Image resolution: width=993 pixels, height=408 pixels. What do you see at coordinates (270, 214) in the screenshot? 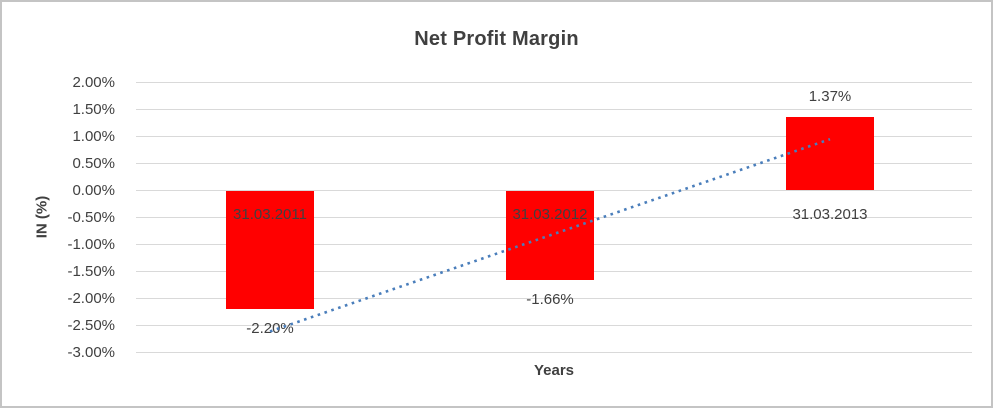
I see `category-label: 31.03.2011` at bounding box center [270, 214].